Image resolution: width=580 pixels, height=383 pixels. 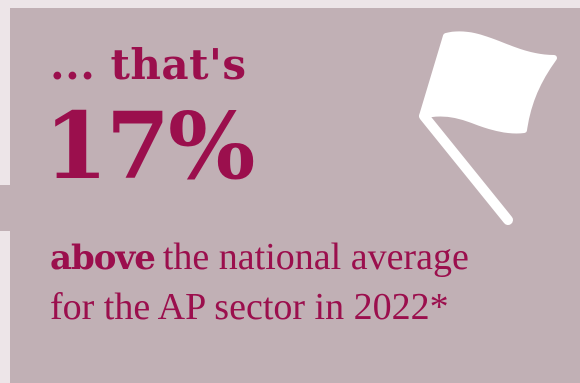 What do you see at coordinates (7, 208) in the screenshot?
I see `side-tab` at bounding box center [7, 208].